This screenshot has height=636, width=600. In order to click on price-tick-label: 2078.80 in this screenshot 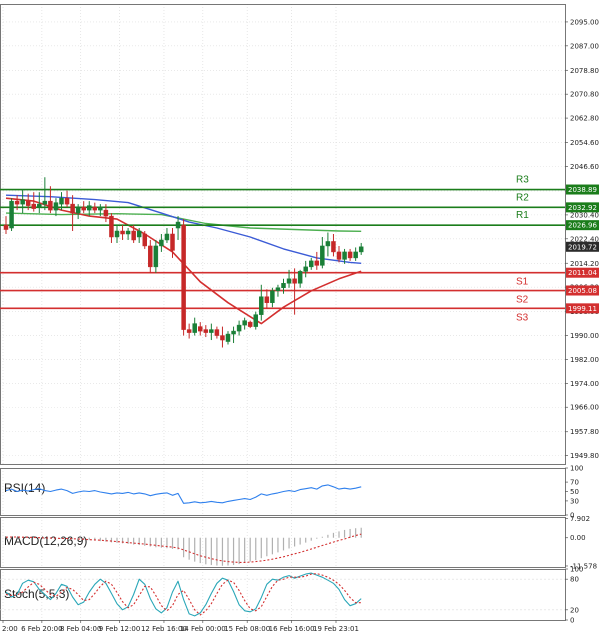, I will do `click(584, 71)`.